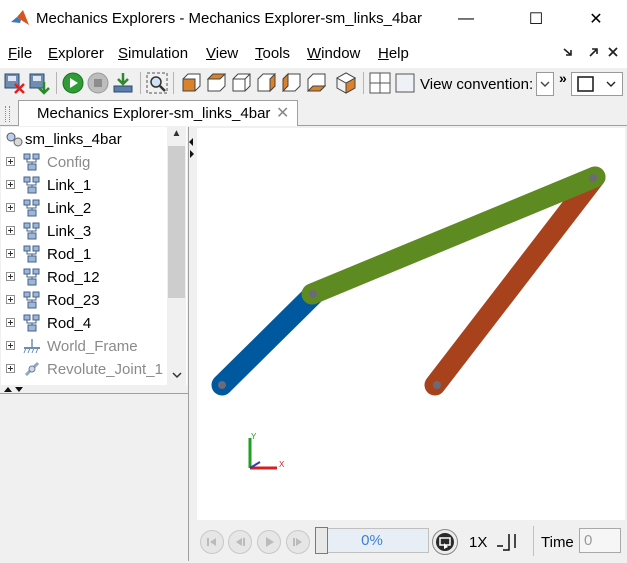 This screenshot has width=627, height=563. What do you see at coordinates (533, 541) in the screenshot?
I see `playback-separator` at bounding box center [533, 541].